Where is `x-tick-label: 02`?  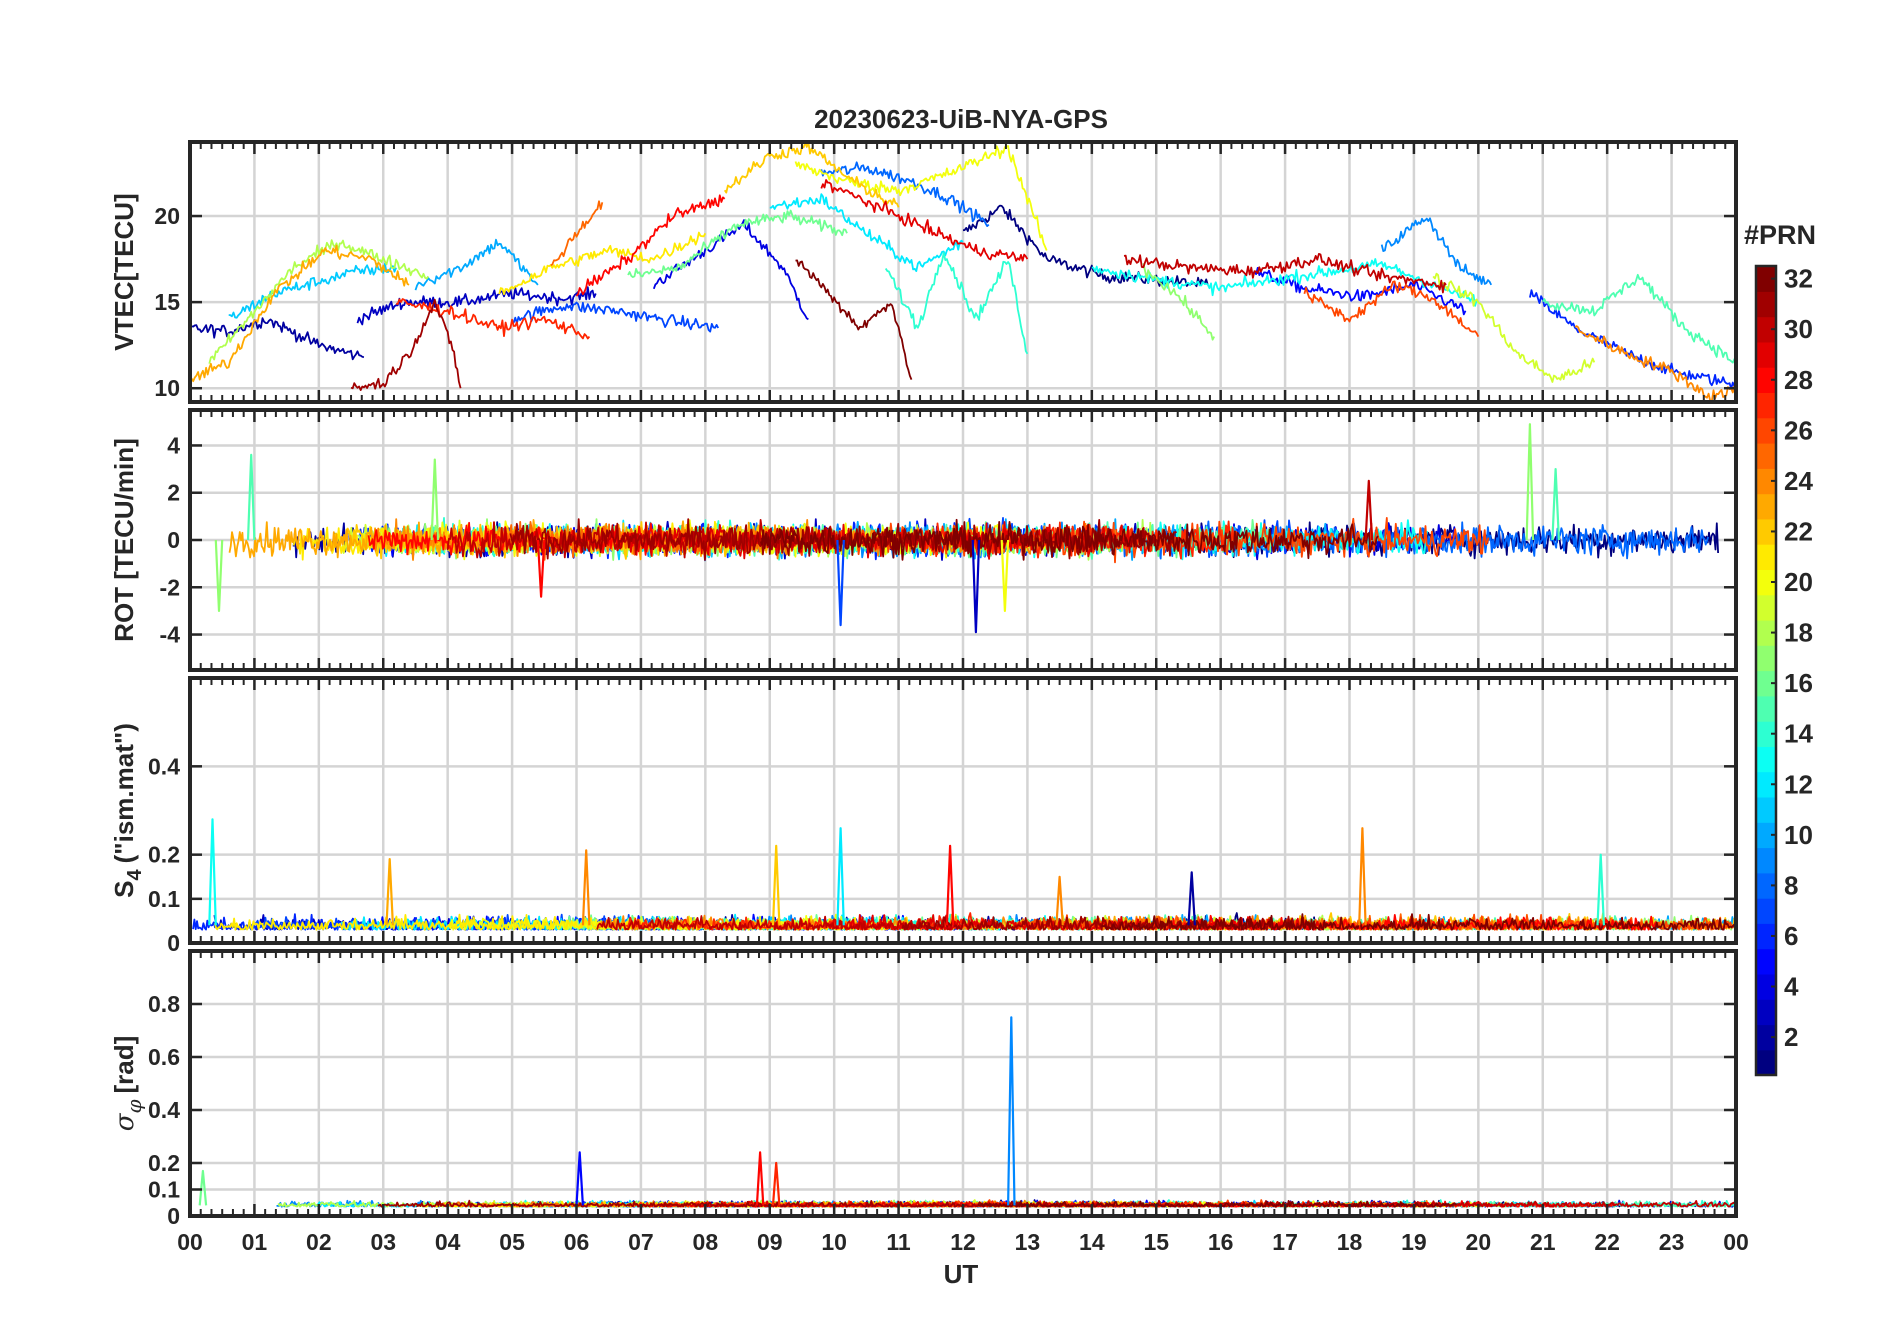 x-tick-label: 02 is located at coordinates (319, 1242).